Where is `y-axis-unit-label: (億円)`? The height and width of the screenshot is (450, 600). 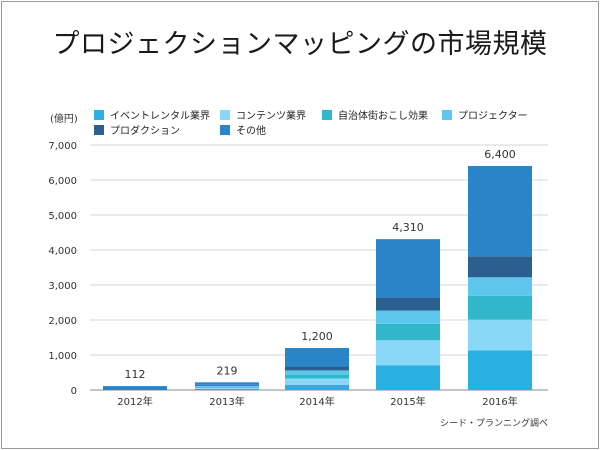 y-axis-unit-label: (億円) is located at coordinates (64, 119).